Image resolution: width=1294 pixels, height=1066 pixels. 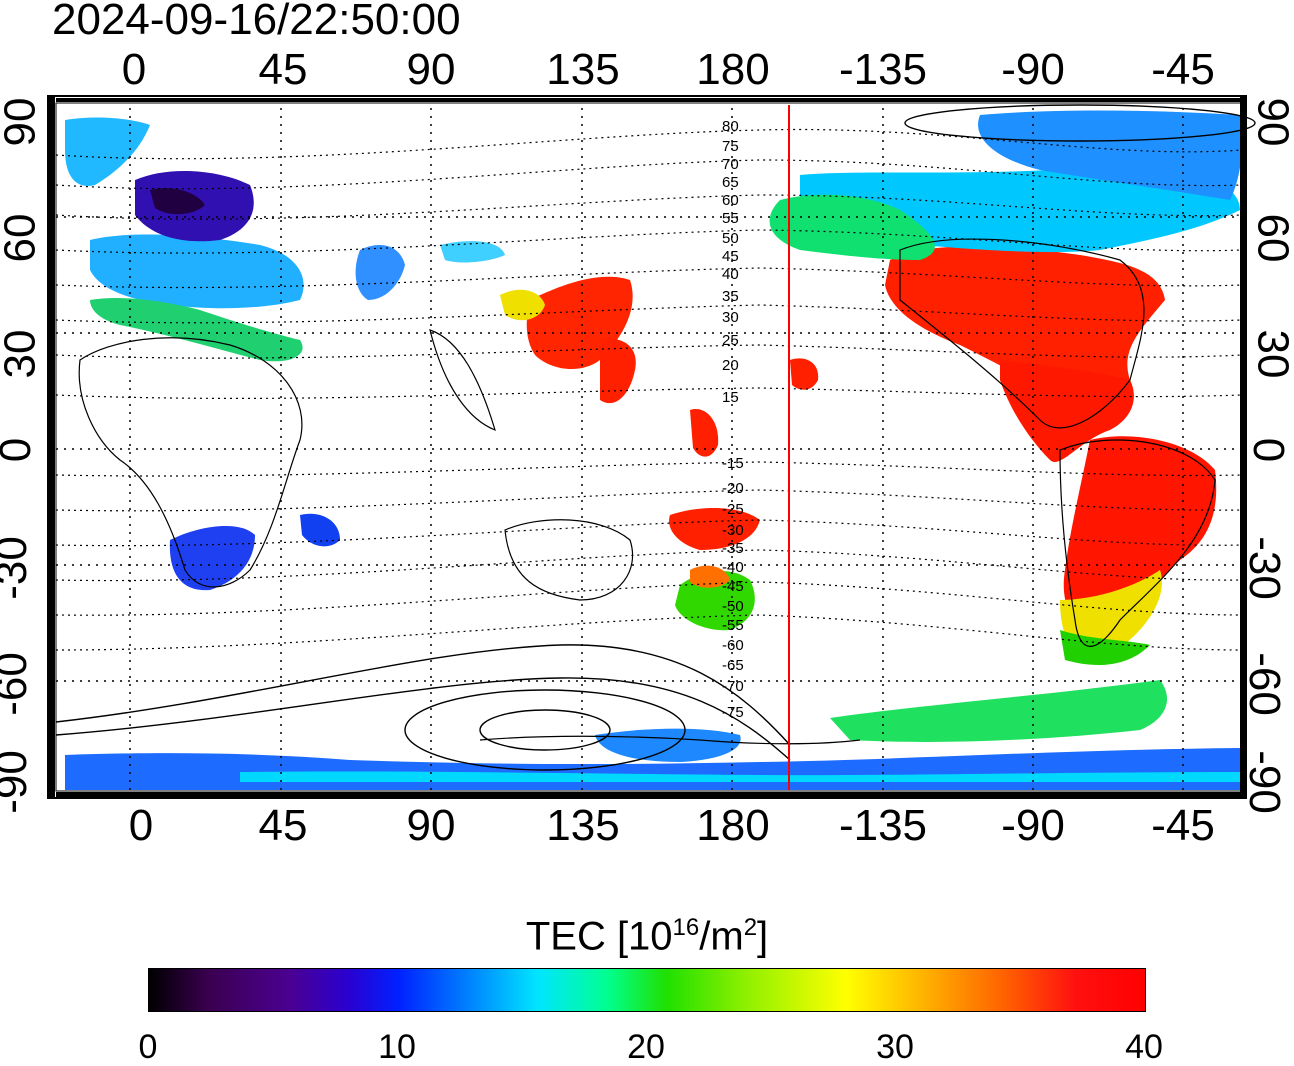 I want to click on contour-label: -30, so click(x=733, y=530).